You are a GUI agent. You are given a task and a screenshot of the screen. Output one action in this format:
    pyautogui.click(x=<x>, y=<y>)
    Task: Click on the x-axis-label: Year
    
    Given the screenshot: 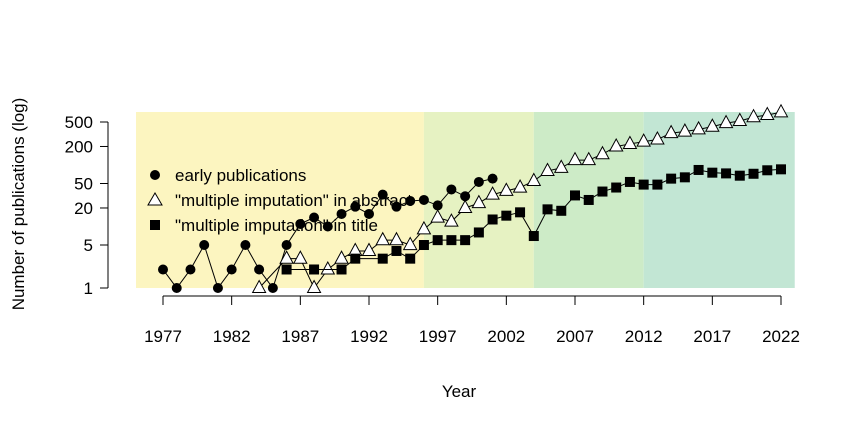 What is the action you would take?
    pyautogui.click(x=459, y=391)
    